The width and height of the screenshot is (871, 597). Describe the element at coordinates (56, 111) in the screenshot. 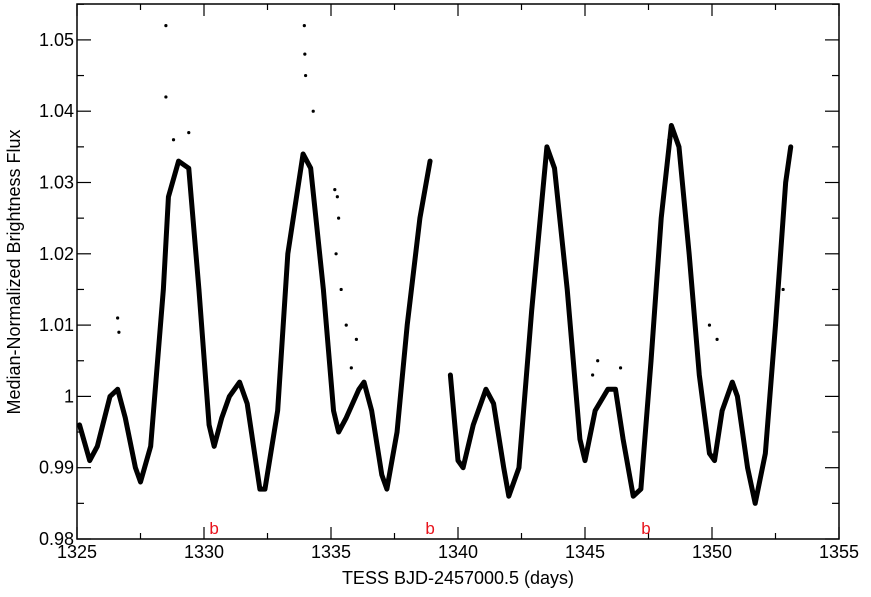

I see `y-tick-label: 1.04` at that location.